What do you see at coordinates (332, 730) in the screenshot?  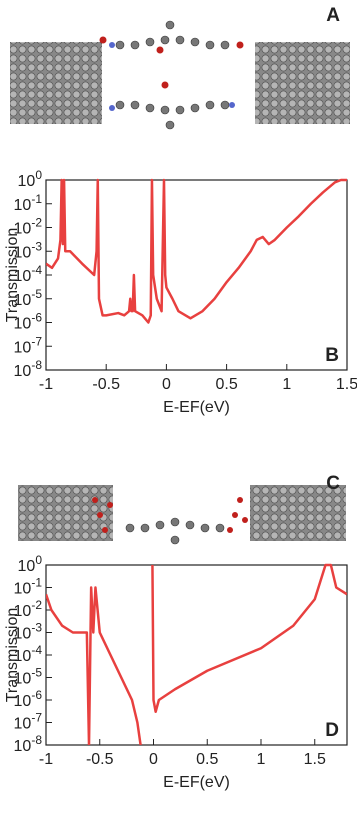 I see `panel-label: D` at bounding box center [332, 730].